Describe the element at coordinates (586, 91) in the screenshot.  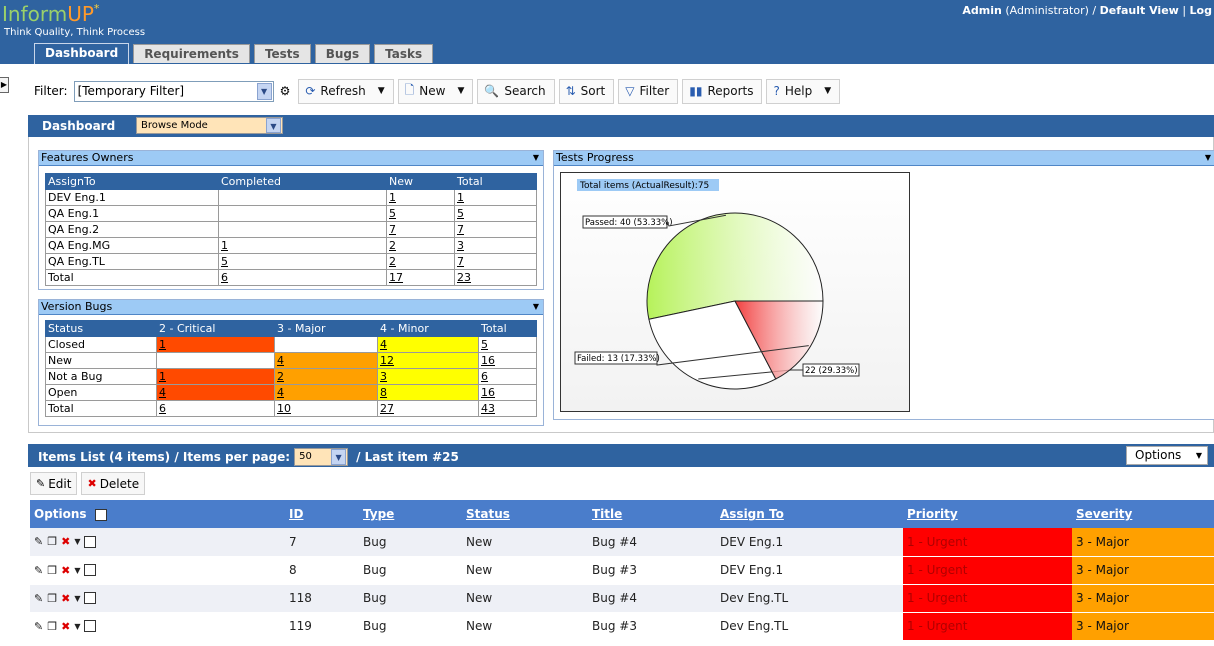
I see `sort-button: ⇅ Sort` at that location.